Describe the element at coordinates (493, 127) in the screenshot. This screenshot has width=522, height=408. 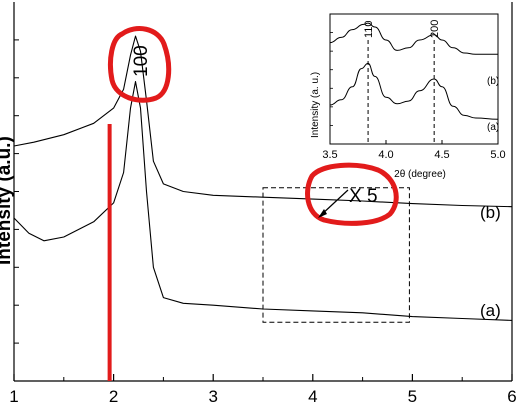
I see `inset-series-label-a: (a)` at that location.